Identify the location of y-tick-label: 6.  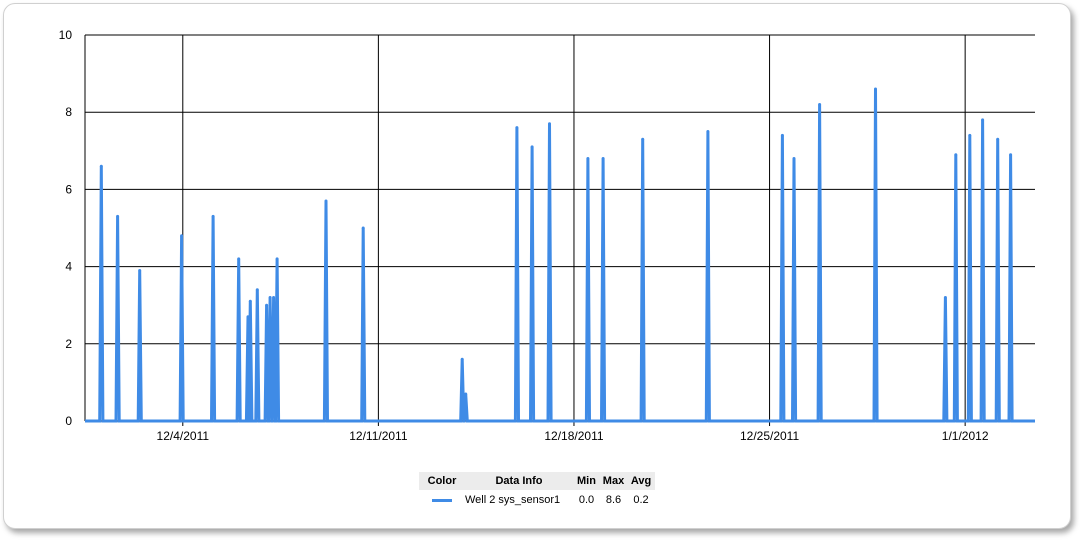
(68, 189).